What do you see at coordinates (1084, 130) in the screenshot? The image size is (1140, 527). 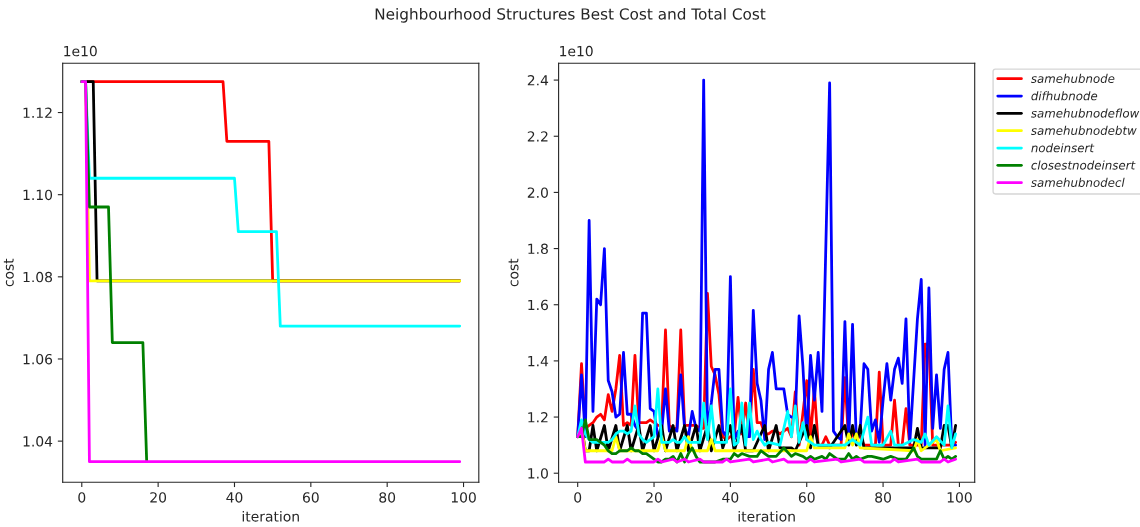 I see `legend-label: samehubnodebtw` at bounding box center [1084, 130].